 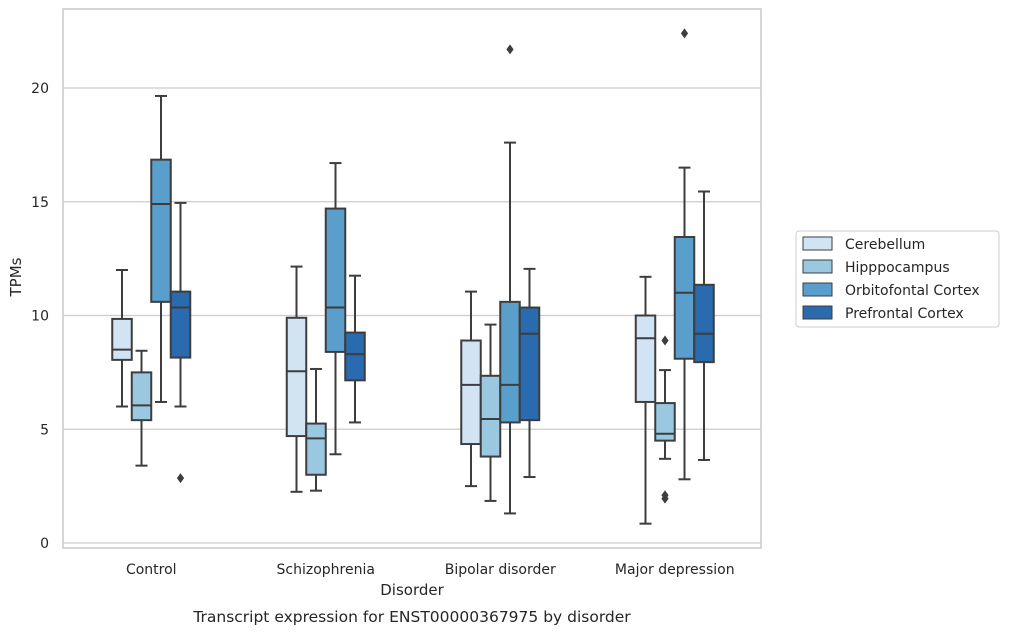 I want to click on box-prefrontal-cortex-major-depression, so click(x=704, y=325).